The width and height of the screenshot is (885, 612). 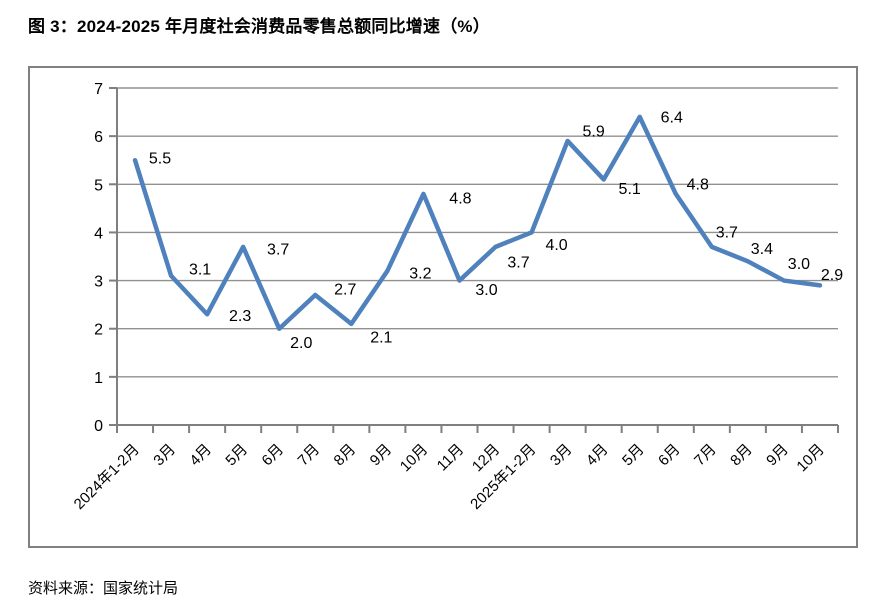 What do you see at coordinates (630, 189) in the screenshot?
I see `data-label: 5.1` at bounding box center [630, 189].